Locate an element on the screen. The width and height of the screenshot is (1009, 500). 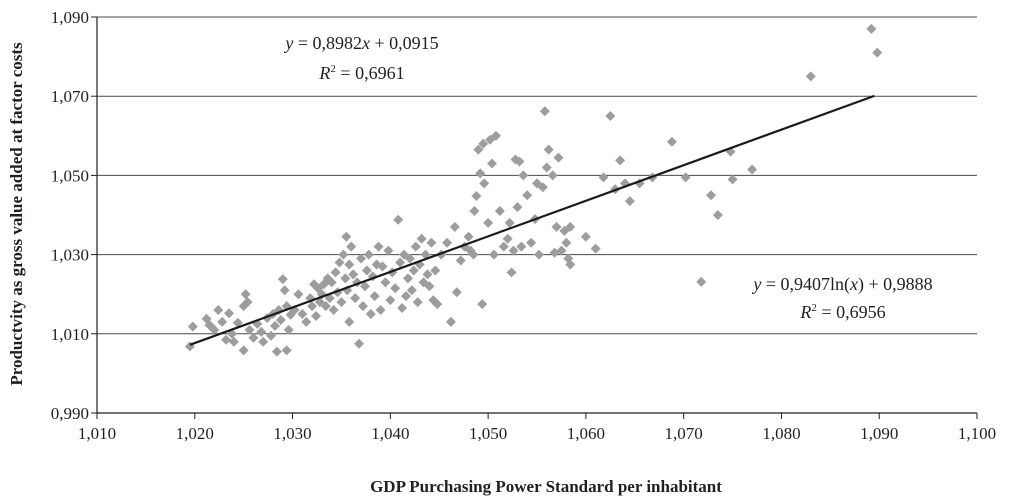
x-tick-label: 1,060 is located at coordinates (586, 433).